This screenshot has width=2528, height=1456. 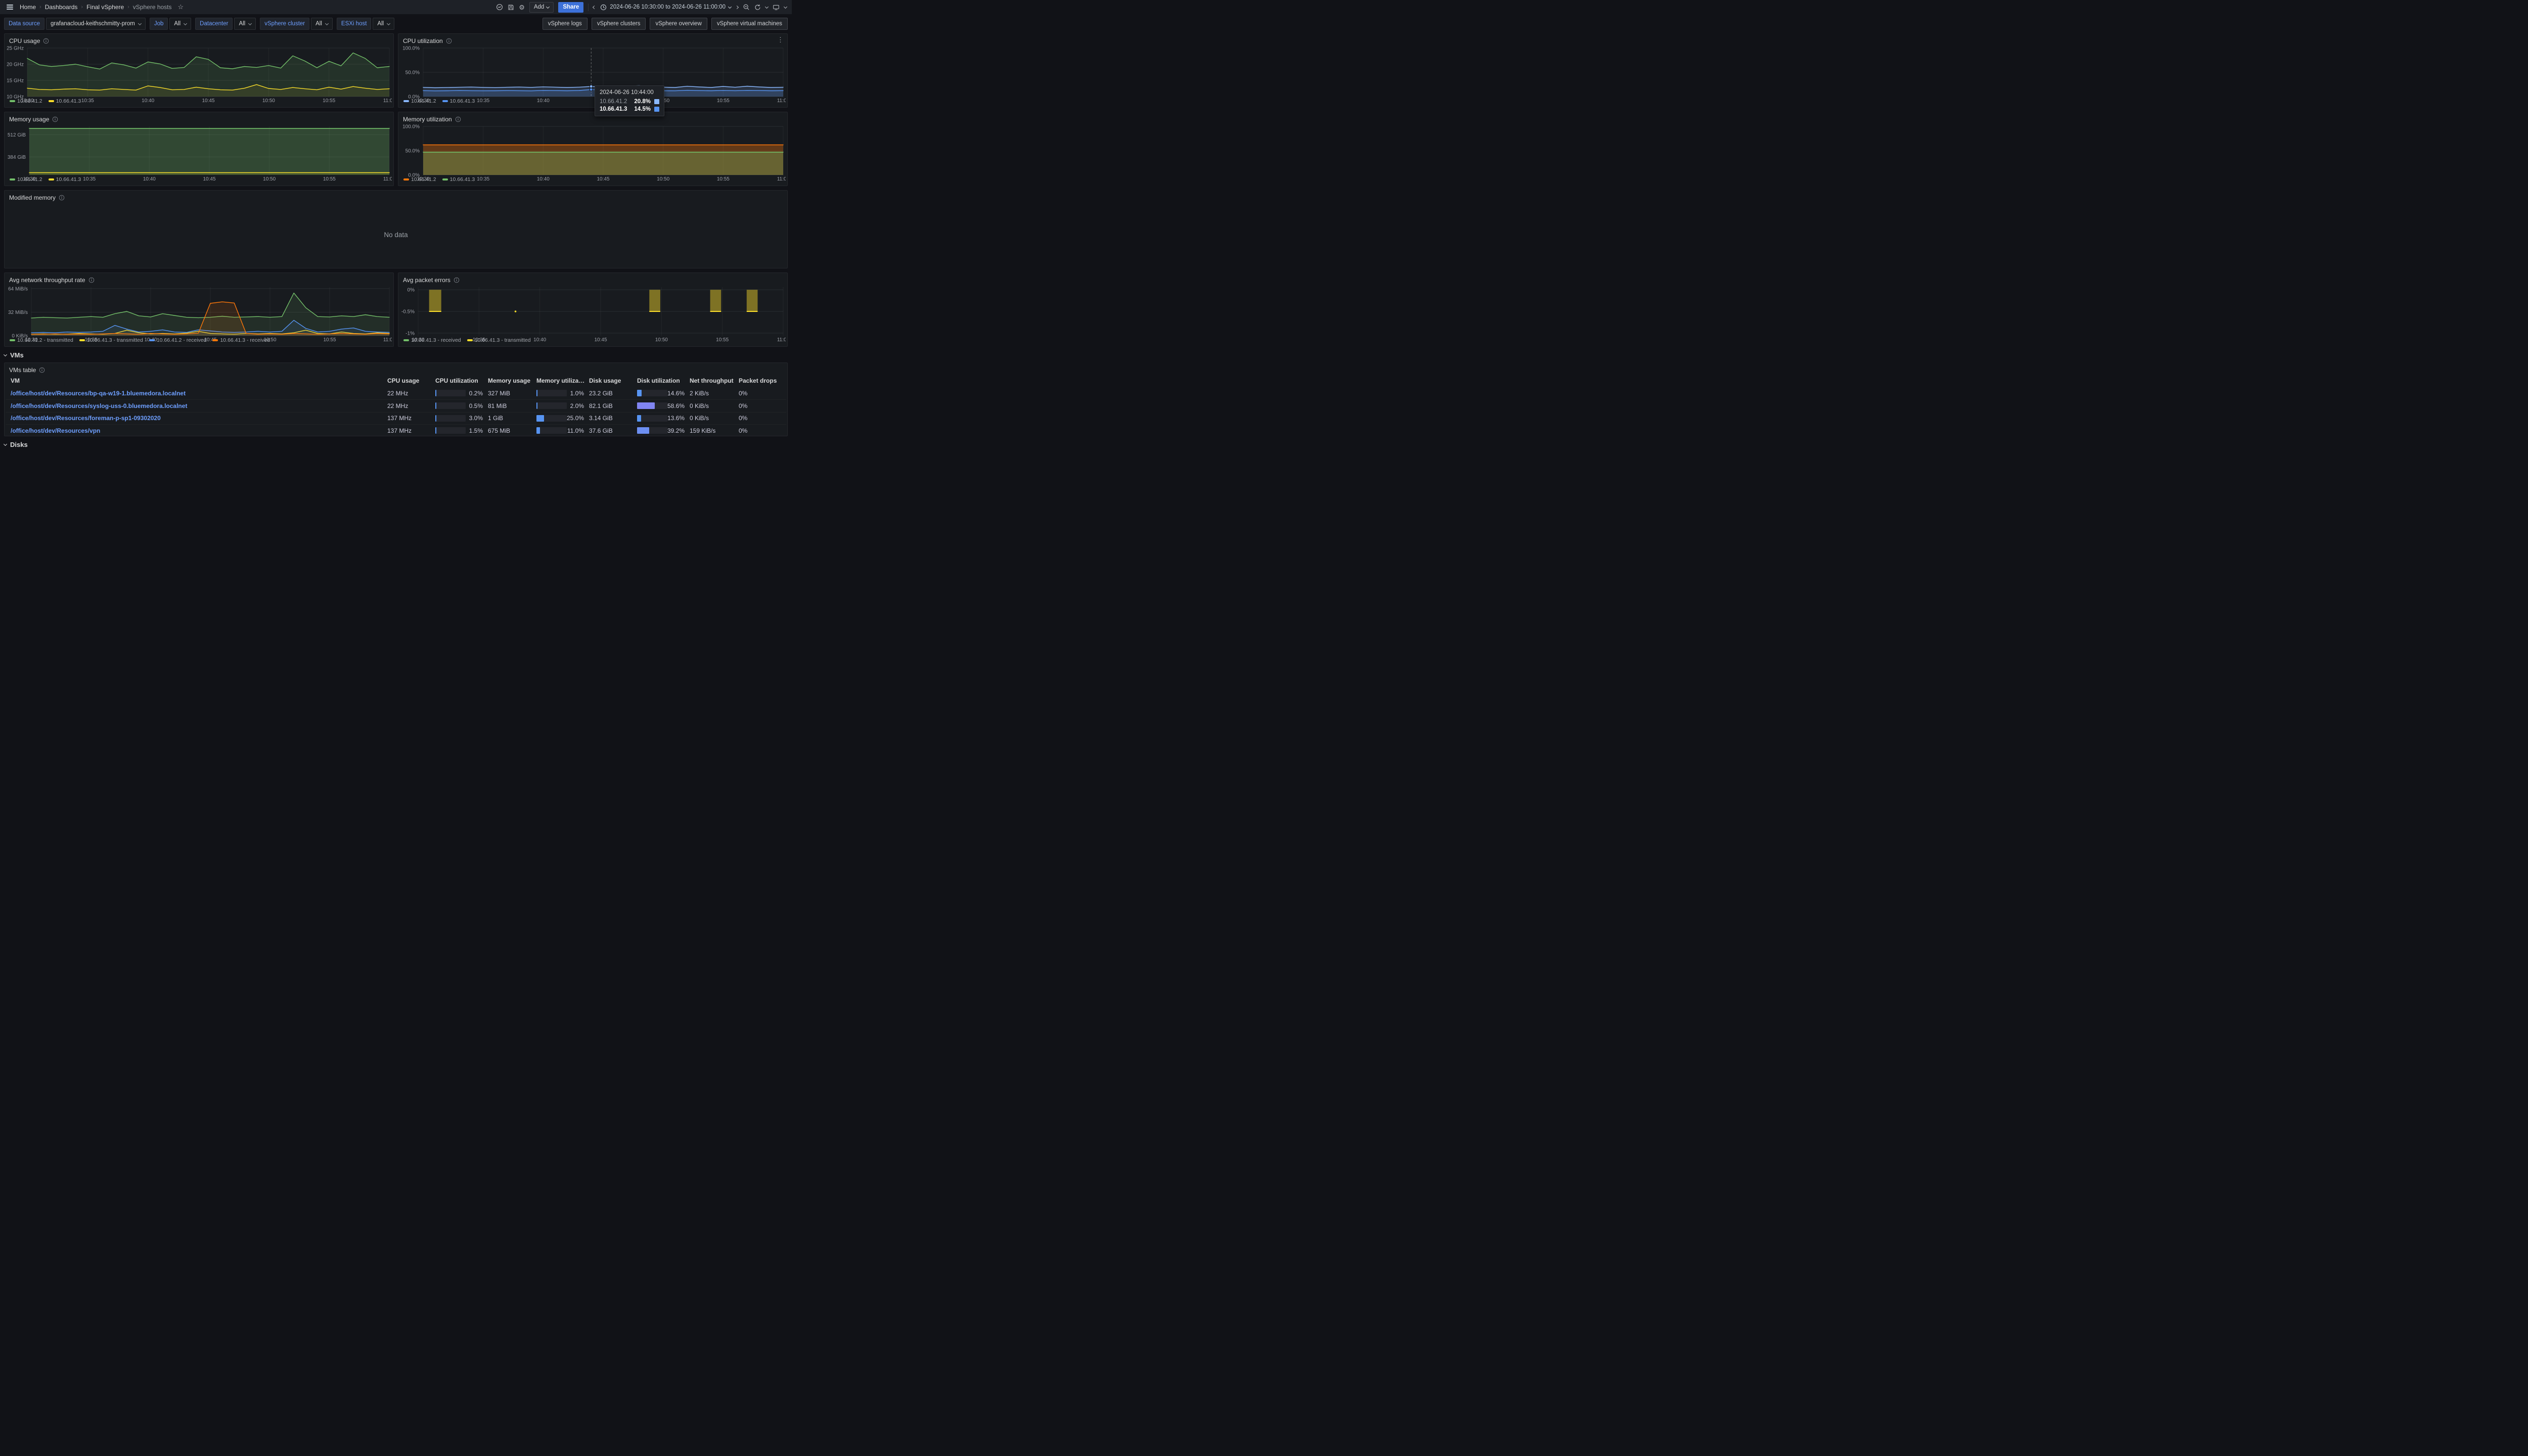 What do you see at coordinates (56, 430) in the screenshot?
I see `vm-link: /office/host/dev/Resources/vpn` at bounding box center [56, 430].